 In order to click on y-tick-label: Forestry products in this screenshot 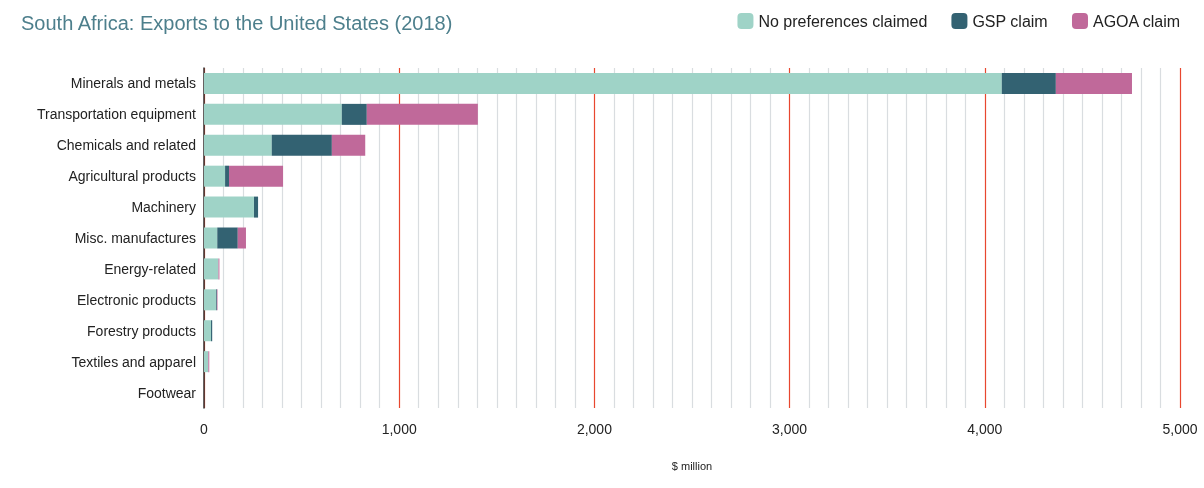, I will do `click(141, 330)`.